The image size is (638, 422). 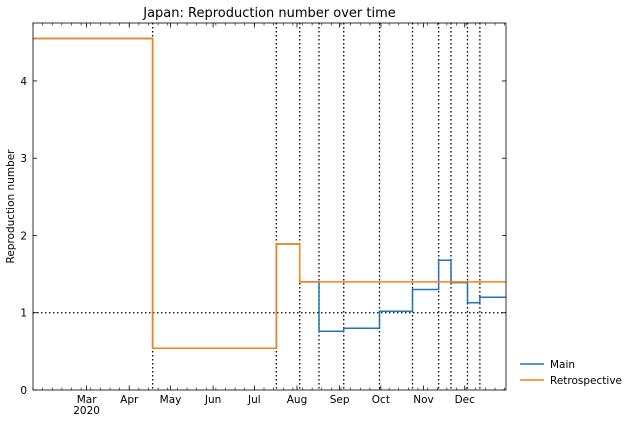 What do you see at coordinates (297, 400) in the screenshot?
I see `x-tick-label-aug: Aug` at bounding box center [297, 400].